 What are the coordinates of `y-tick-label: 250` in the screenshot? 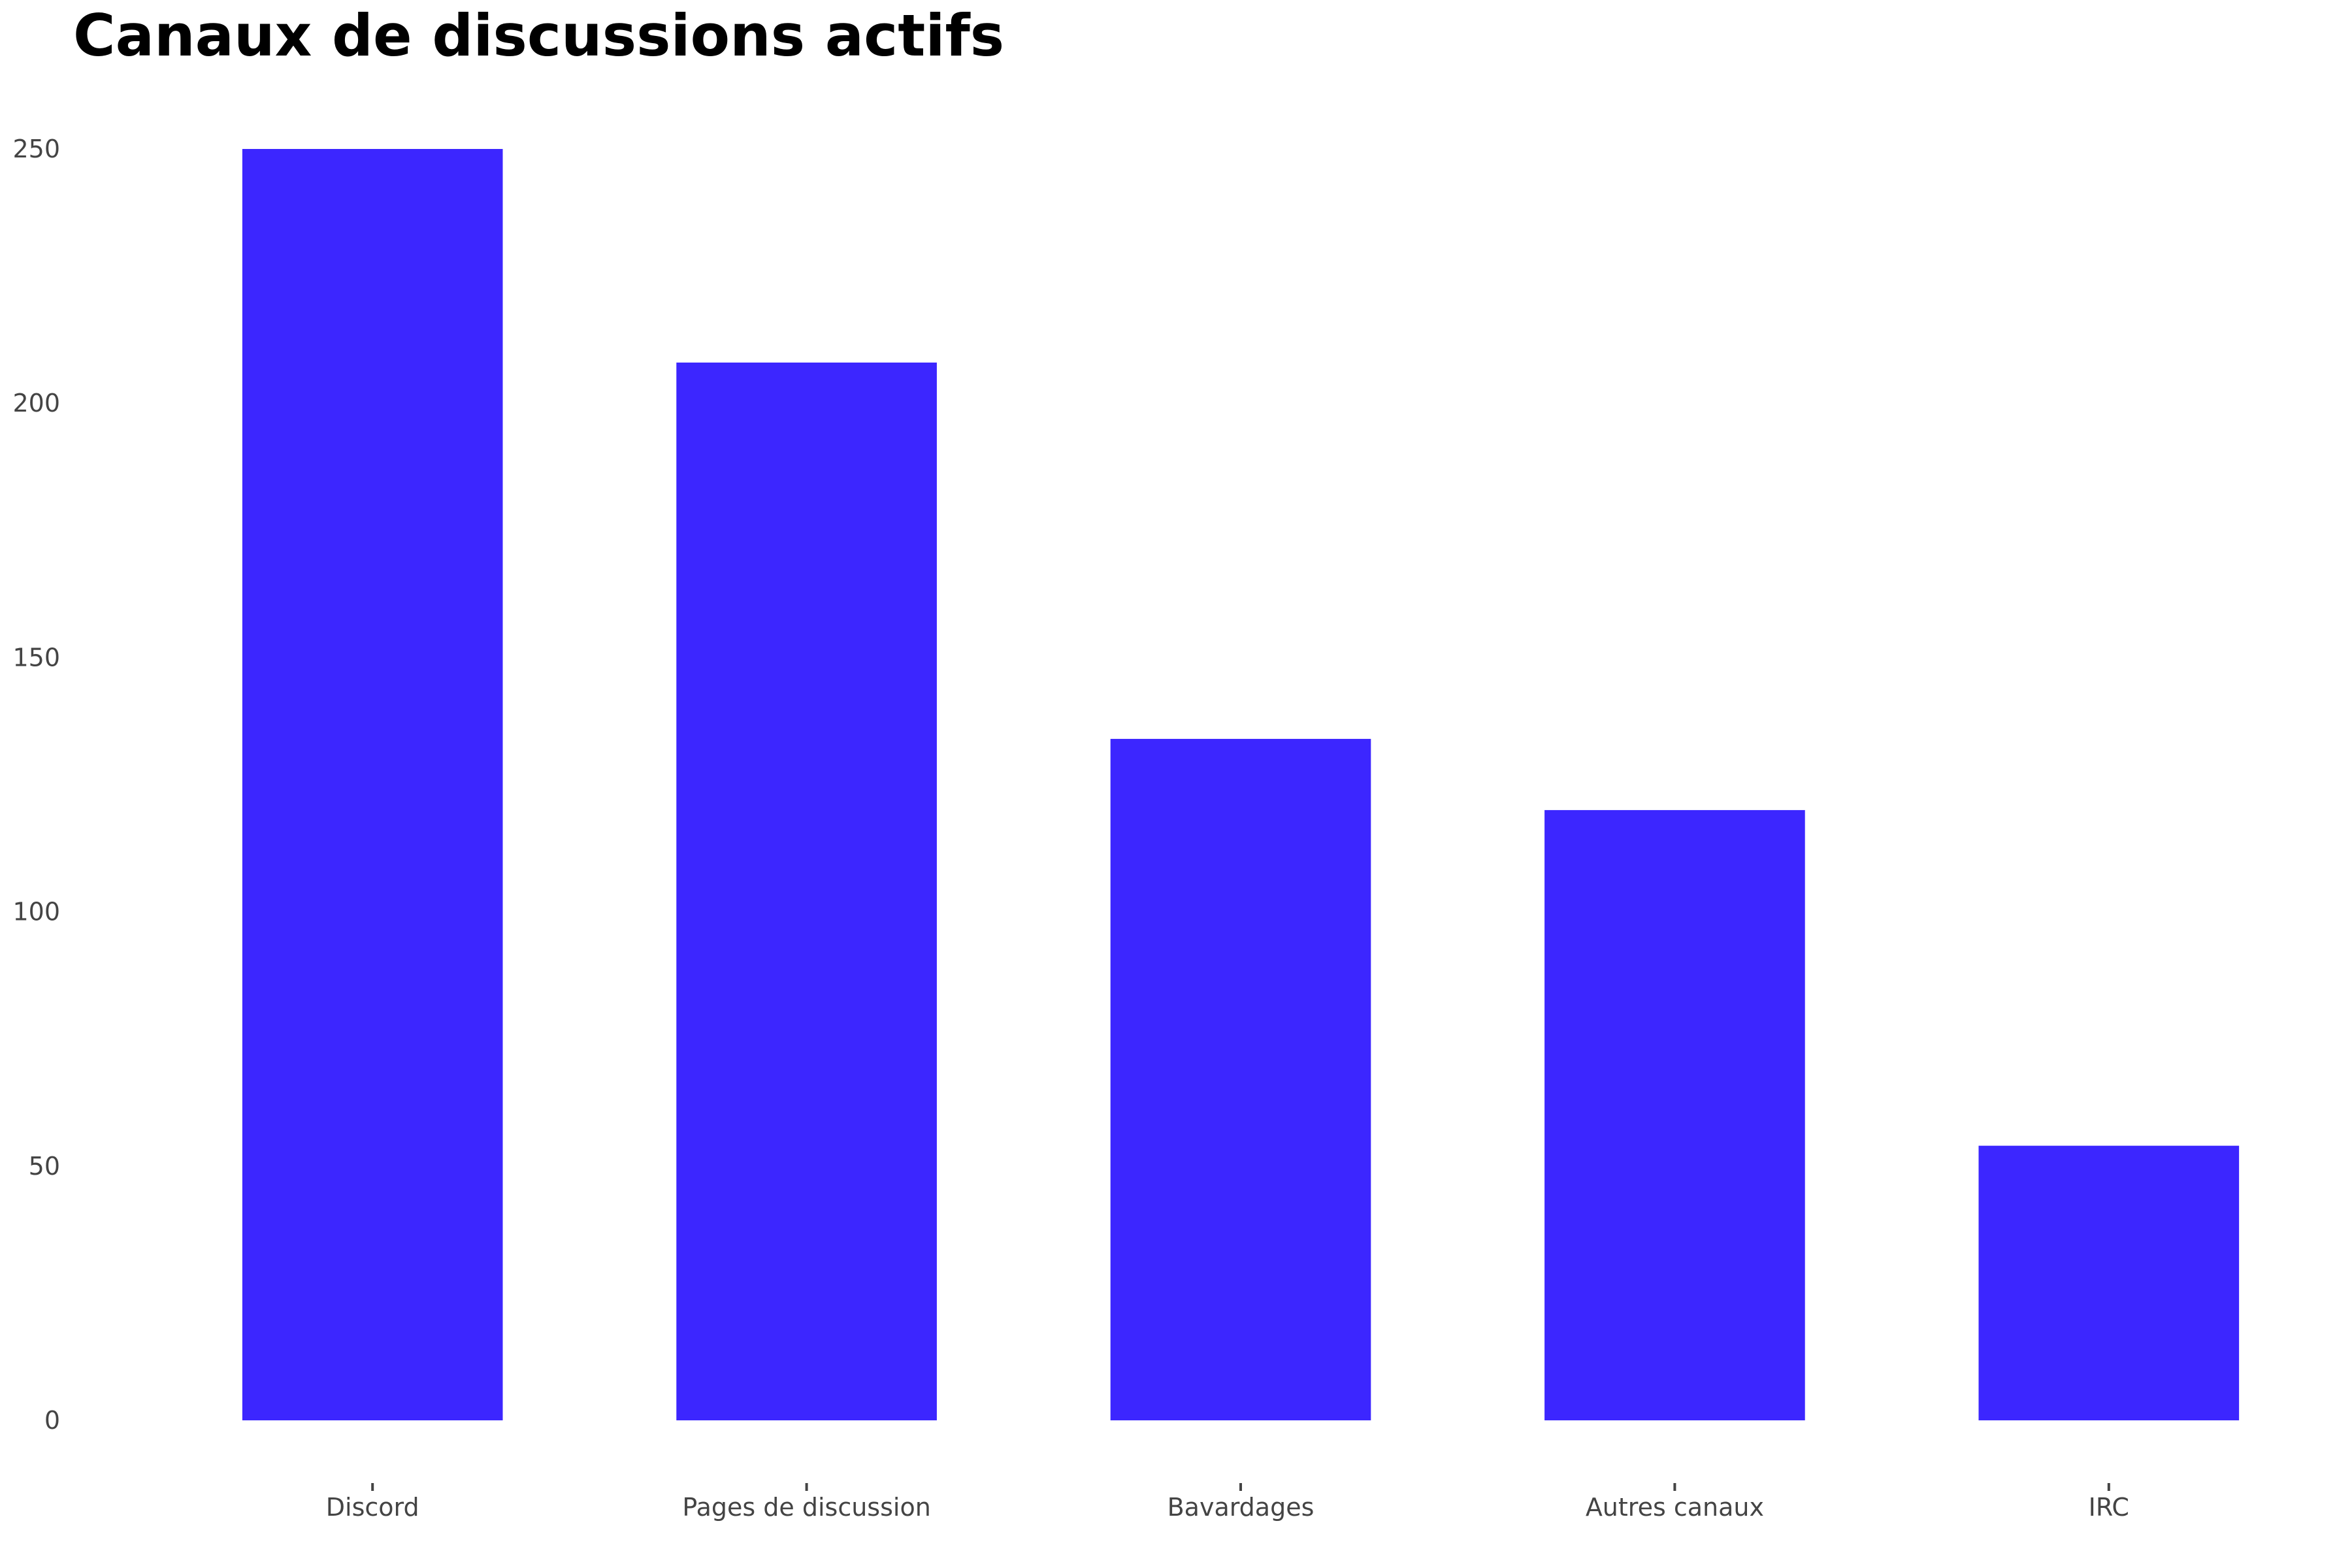 It's located at (36, 149).